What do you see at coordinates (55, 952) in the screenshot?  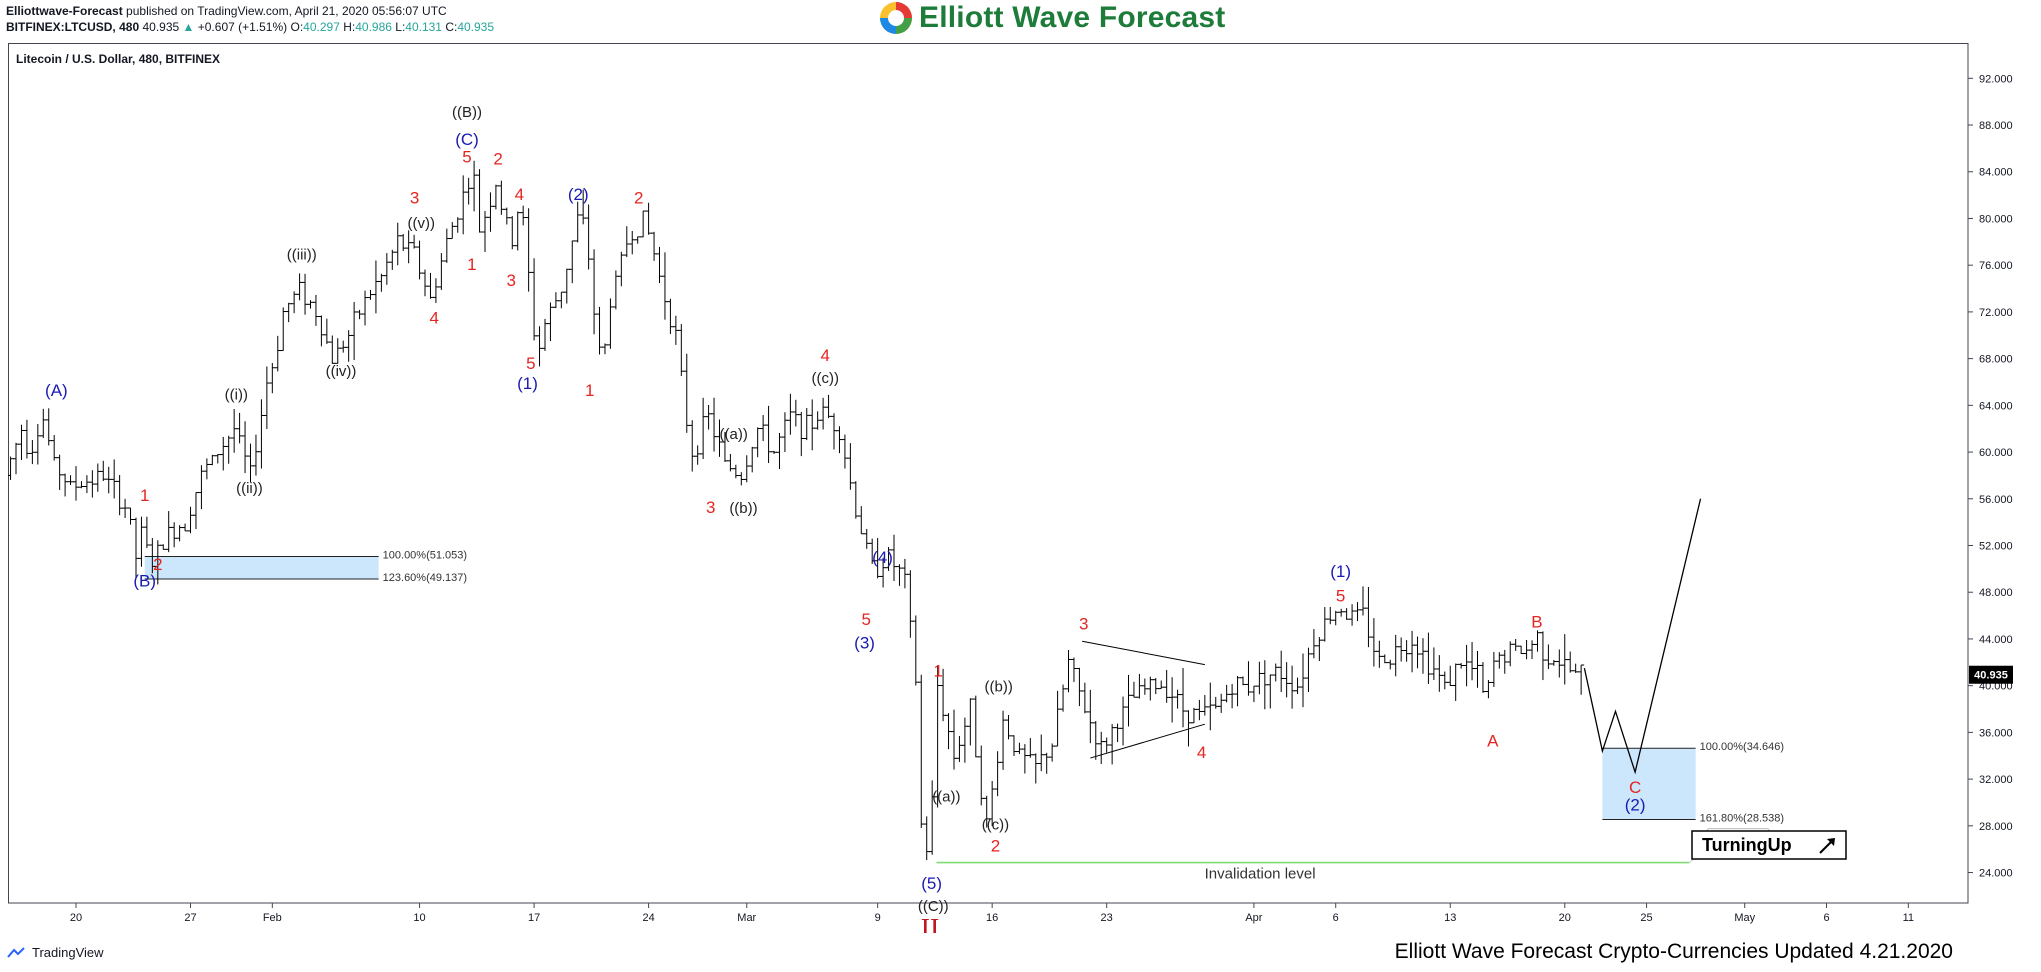 I see `tradingview-brand: TradingView` at bounding box center [55, 952].